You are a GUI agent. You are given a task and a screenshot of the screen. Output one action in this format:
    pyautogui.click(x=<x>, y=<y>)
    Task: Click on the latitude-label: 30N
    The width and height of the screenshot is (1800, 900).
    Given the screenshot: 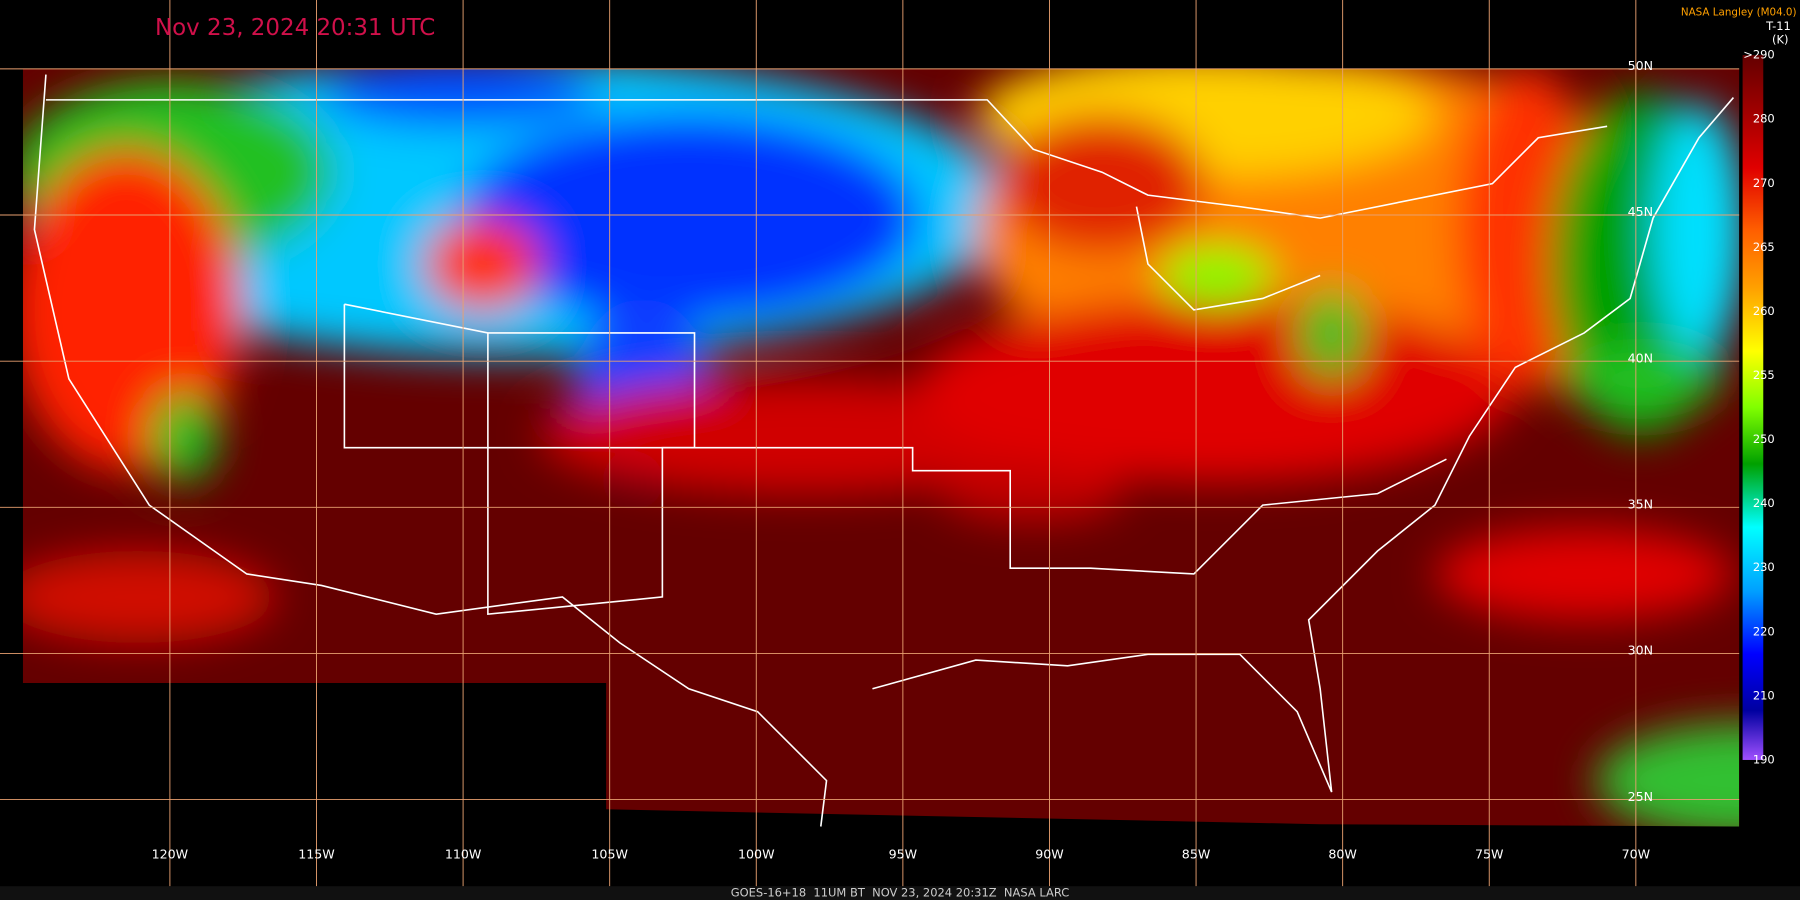 What is the action you would take?
    pyautogui.click(x=1640, y=650)
    